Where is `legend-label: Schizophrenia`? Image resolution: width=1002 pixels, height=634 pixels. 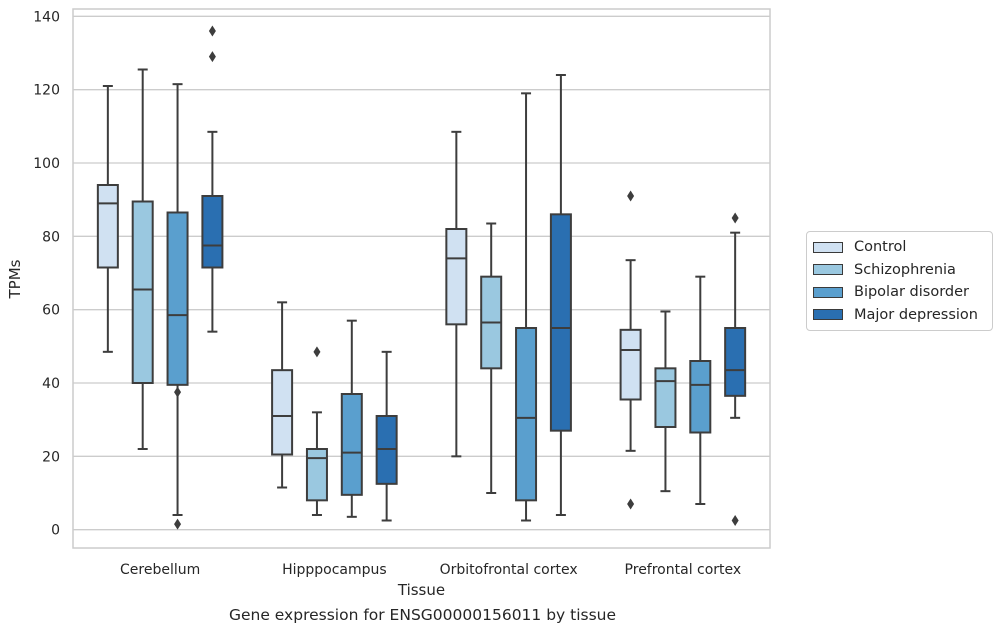
legend-label: Schizophrenia is located at coordinates (905, 269).